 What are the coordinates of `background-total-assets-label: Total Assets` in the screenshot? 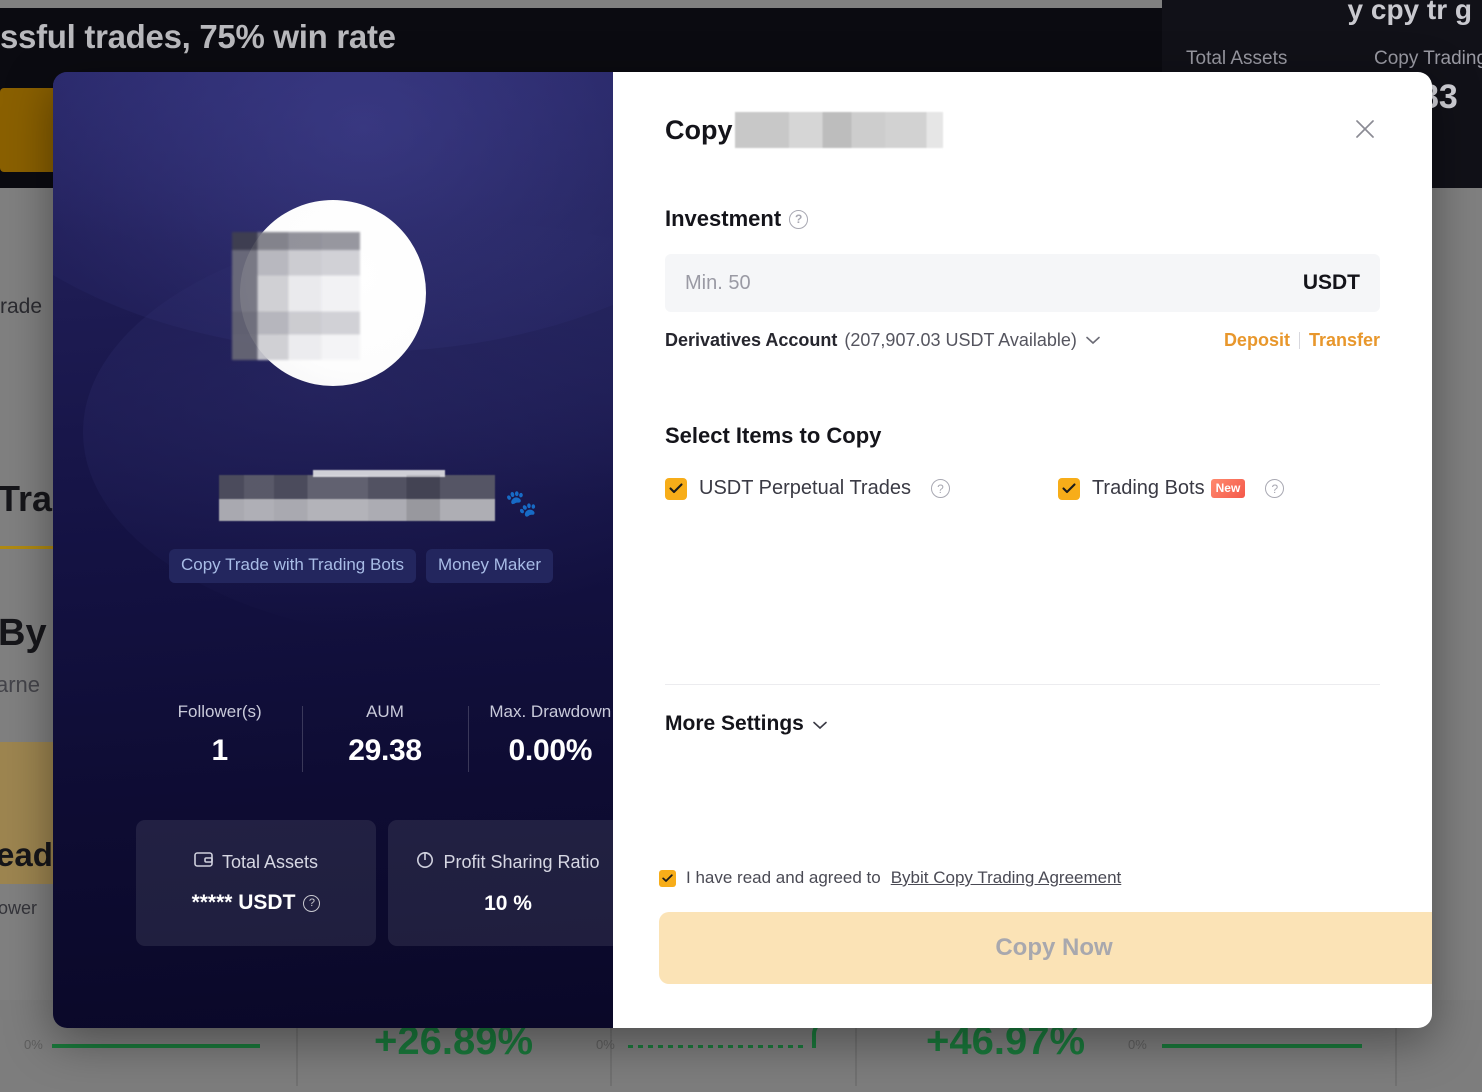 It's located at (1237, 58).